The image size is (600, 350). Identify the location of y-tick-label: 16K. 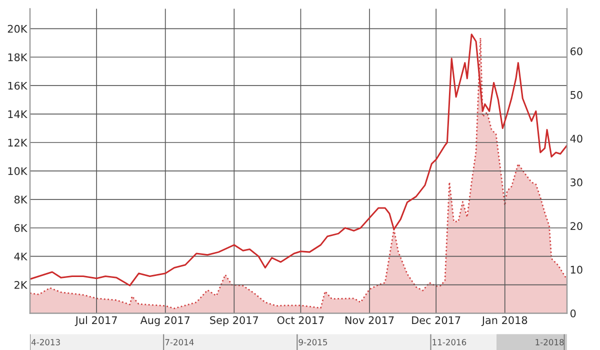
(18, 86).